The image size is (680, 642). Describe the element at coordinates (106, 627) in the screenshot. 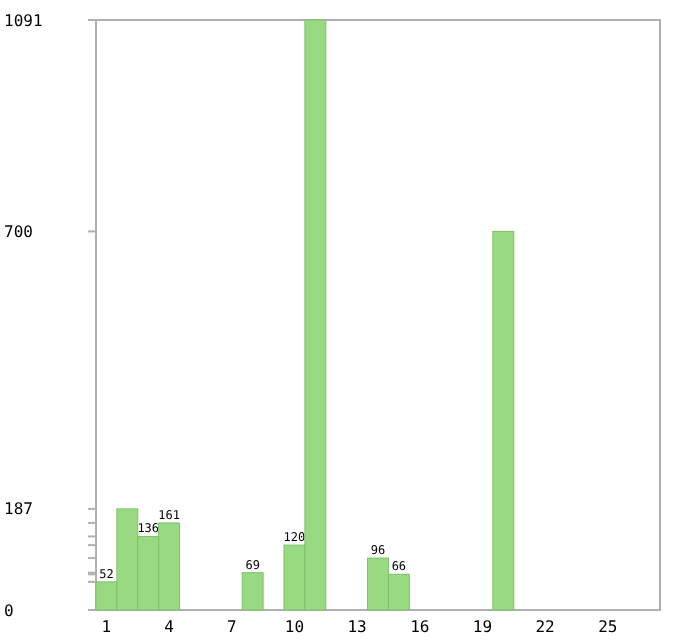

I see `x-tick-label: 1` at that location.